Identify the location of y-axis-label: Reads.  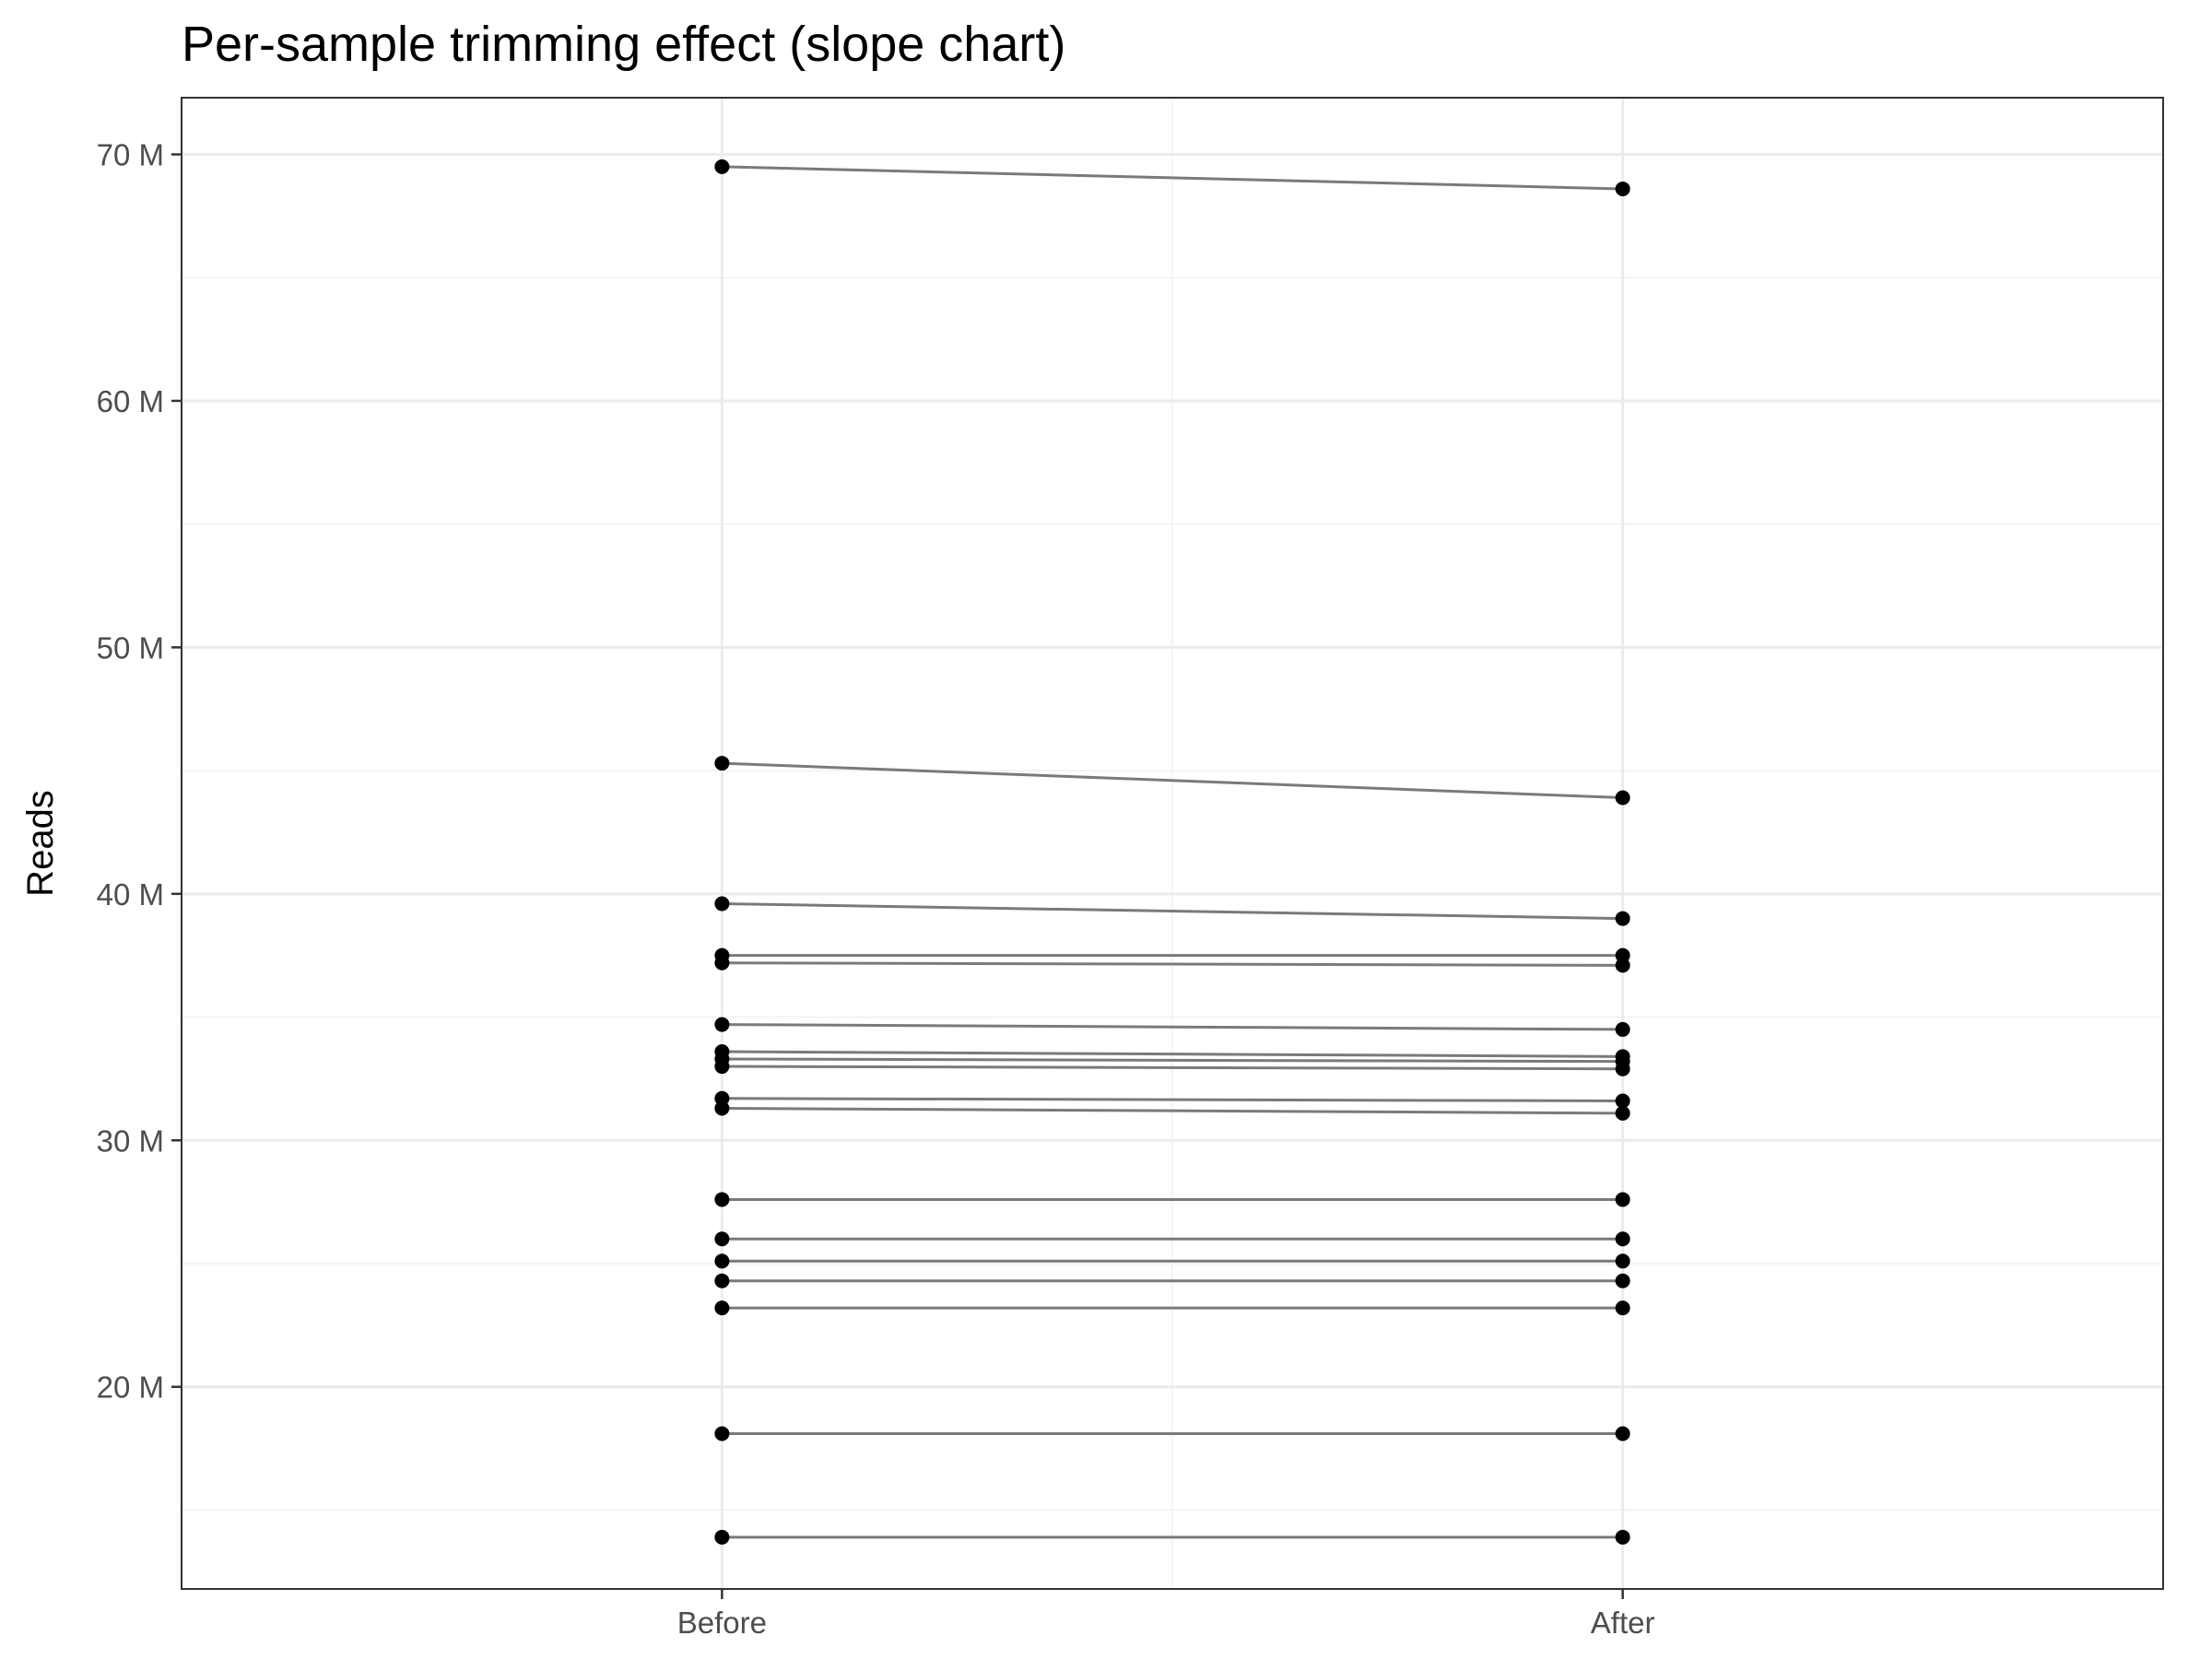
(40, 843).